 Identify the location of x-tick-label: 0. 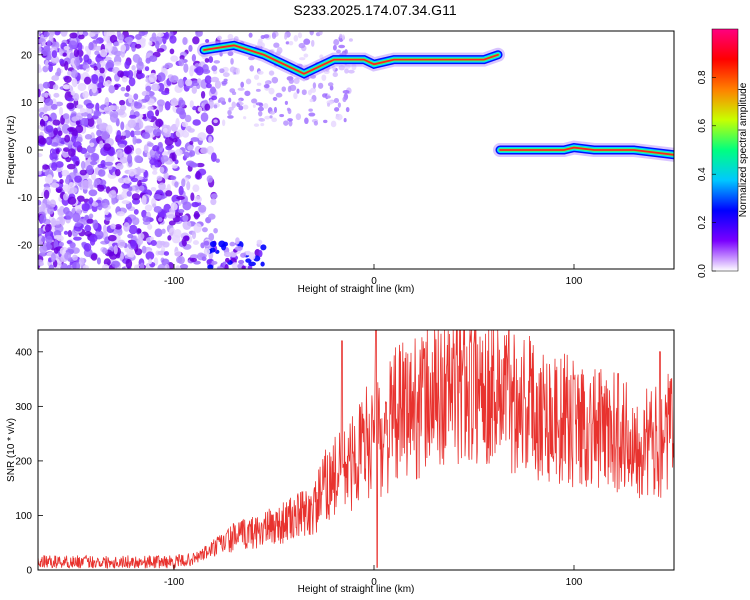
(374, 281).